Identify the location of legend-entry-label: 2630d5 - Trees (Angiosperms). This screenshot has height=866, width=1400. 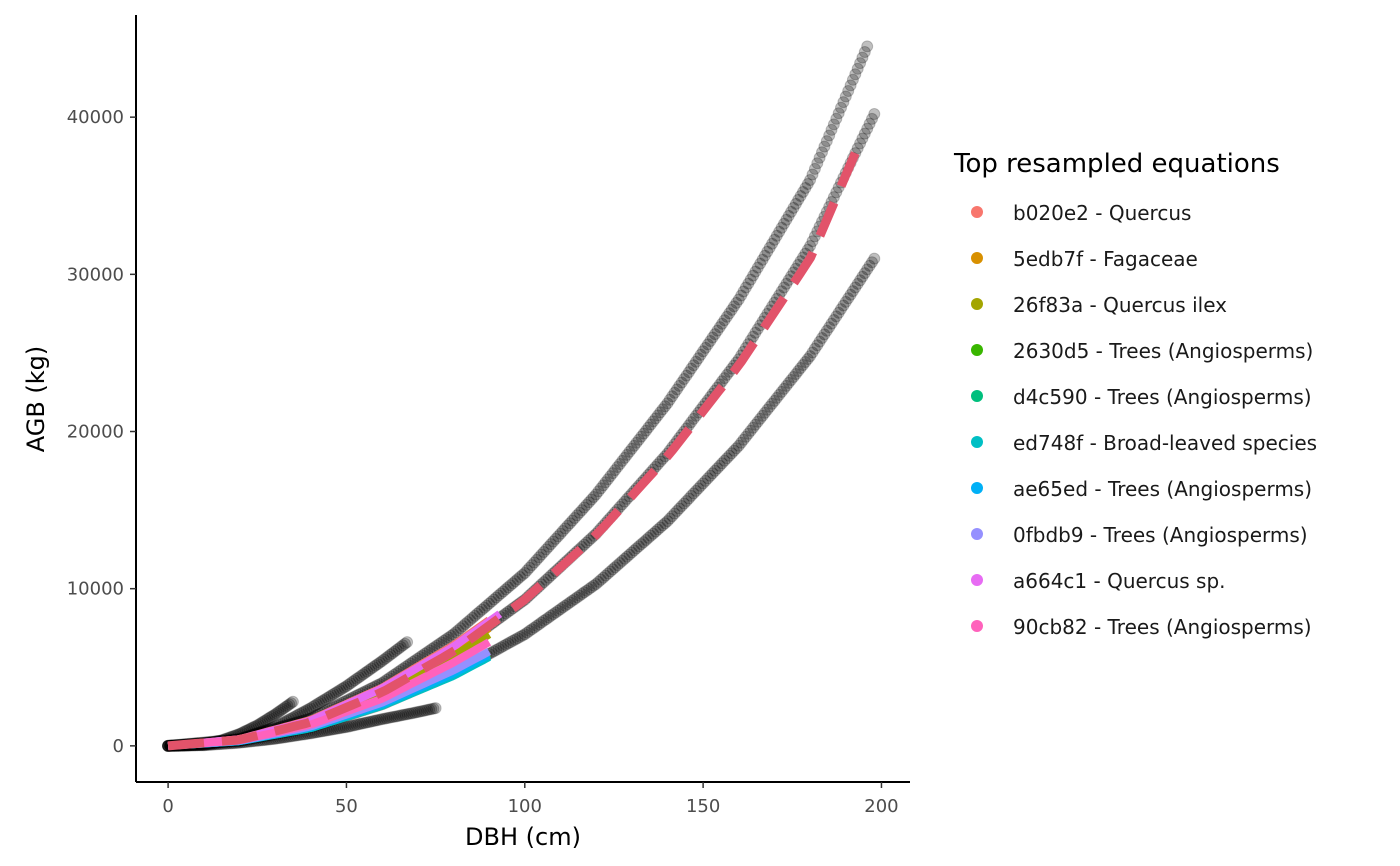
(1163, 351).